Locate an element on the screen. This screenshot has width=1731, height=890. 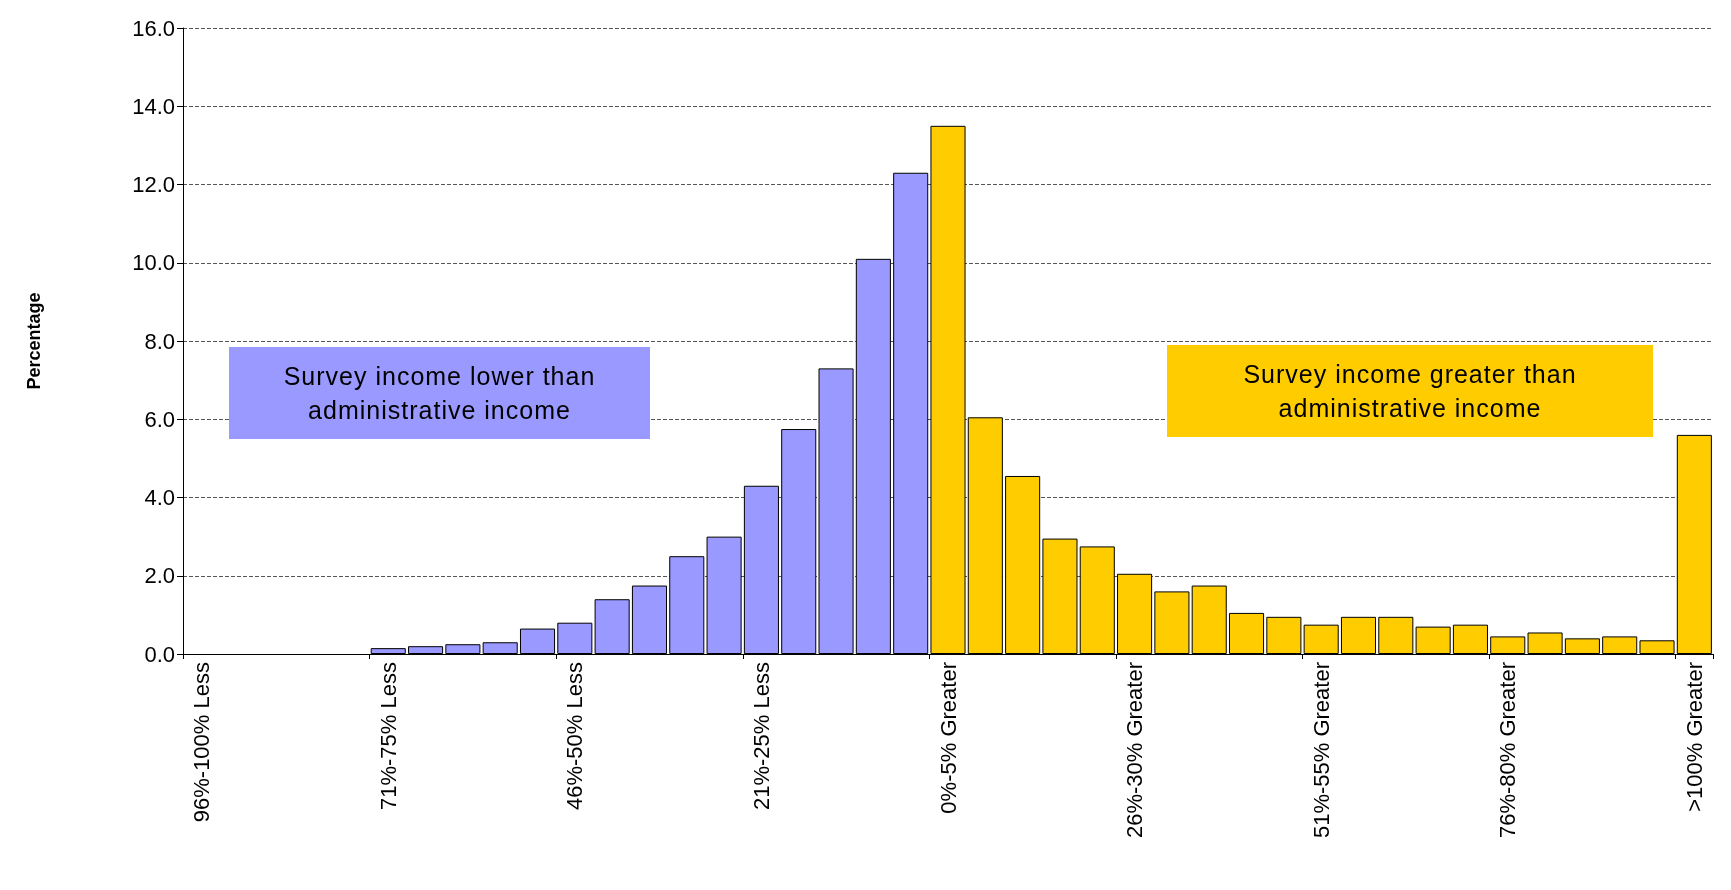
y-tick-label: 6.0 is located at coordinates (159, 419).